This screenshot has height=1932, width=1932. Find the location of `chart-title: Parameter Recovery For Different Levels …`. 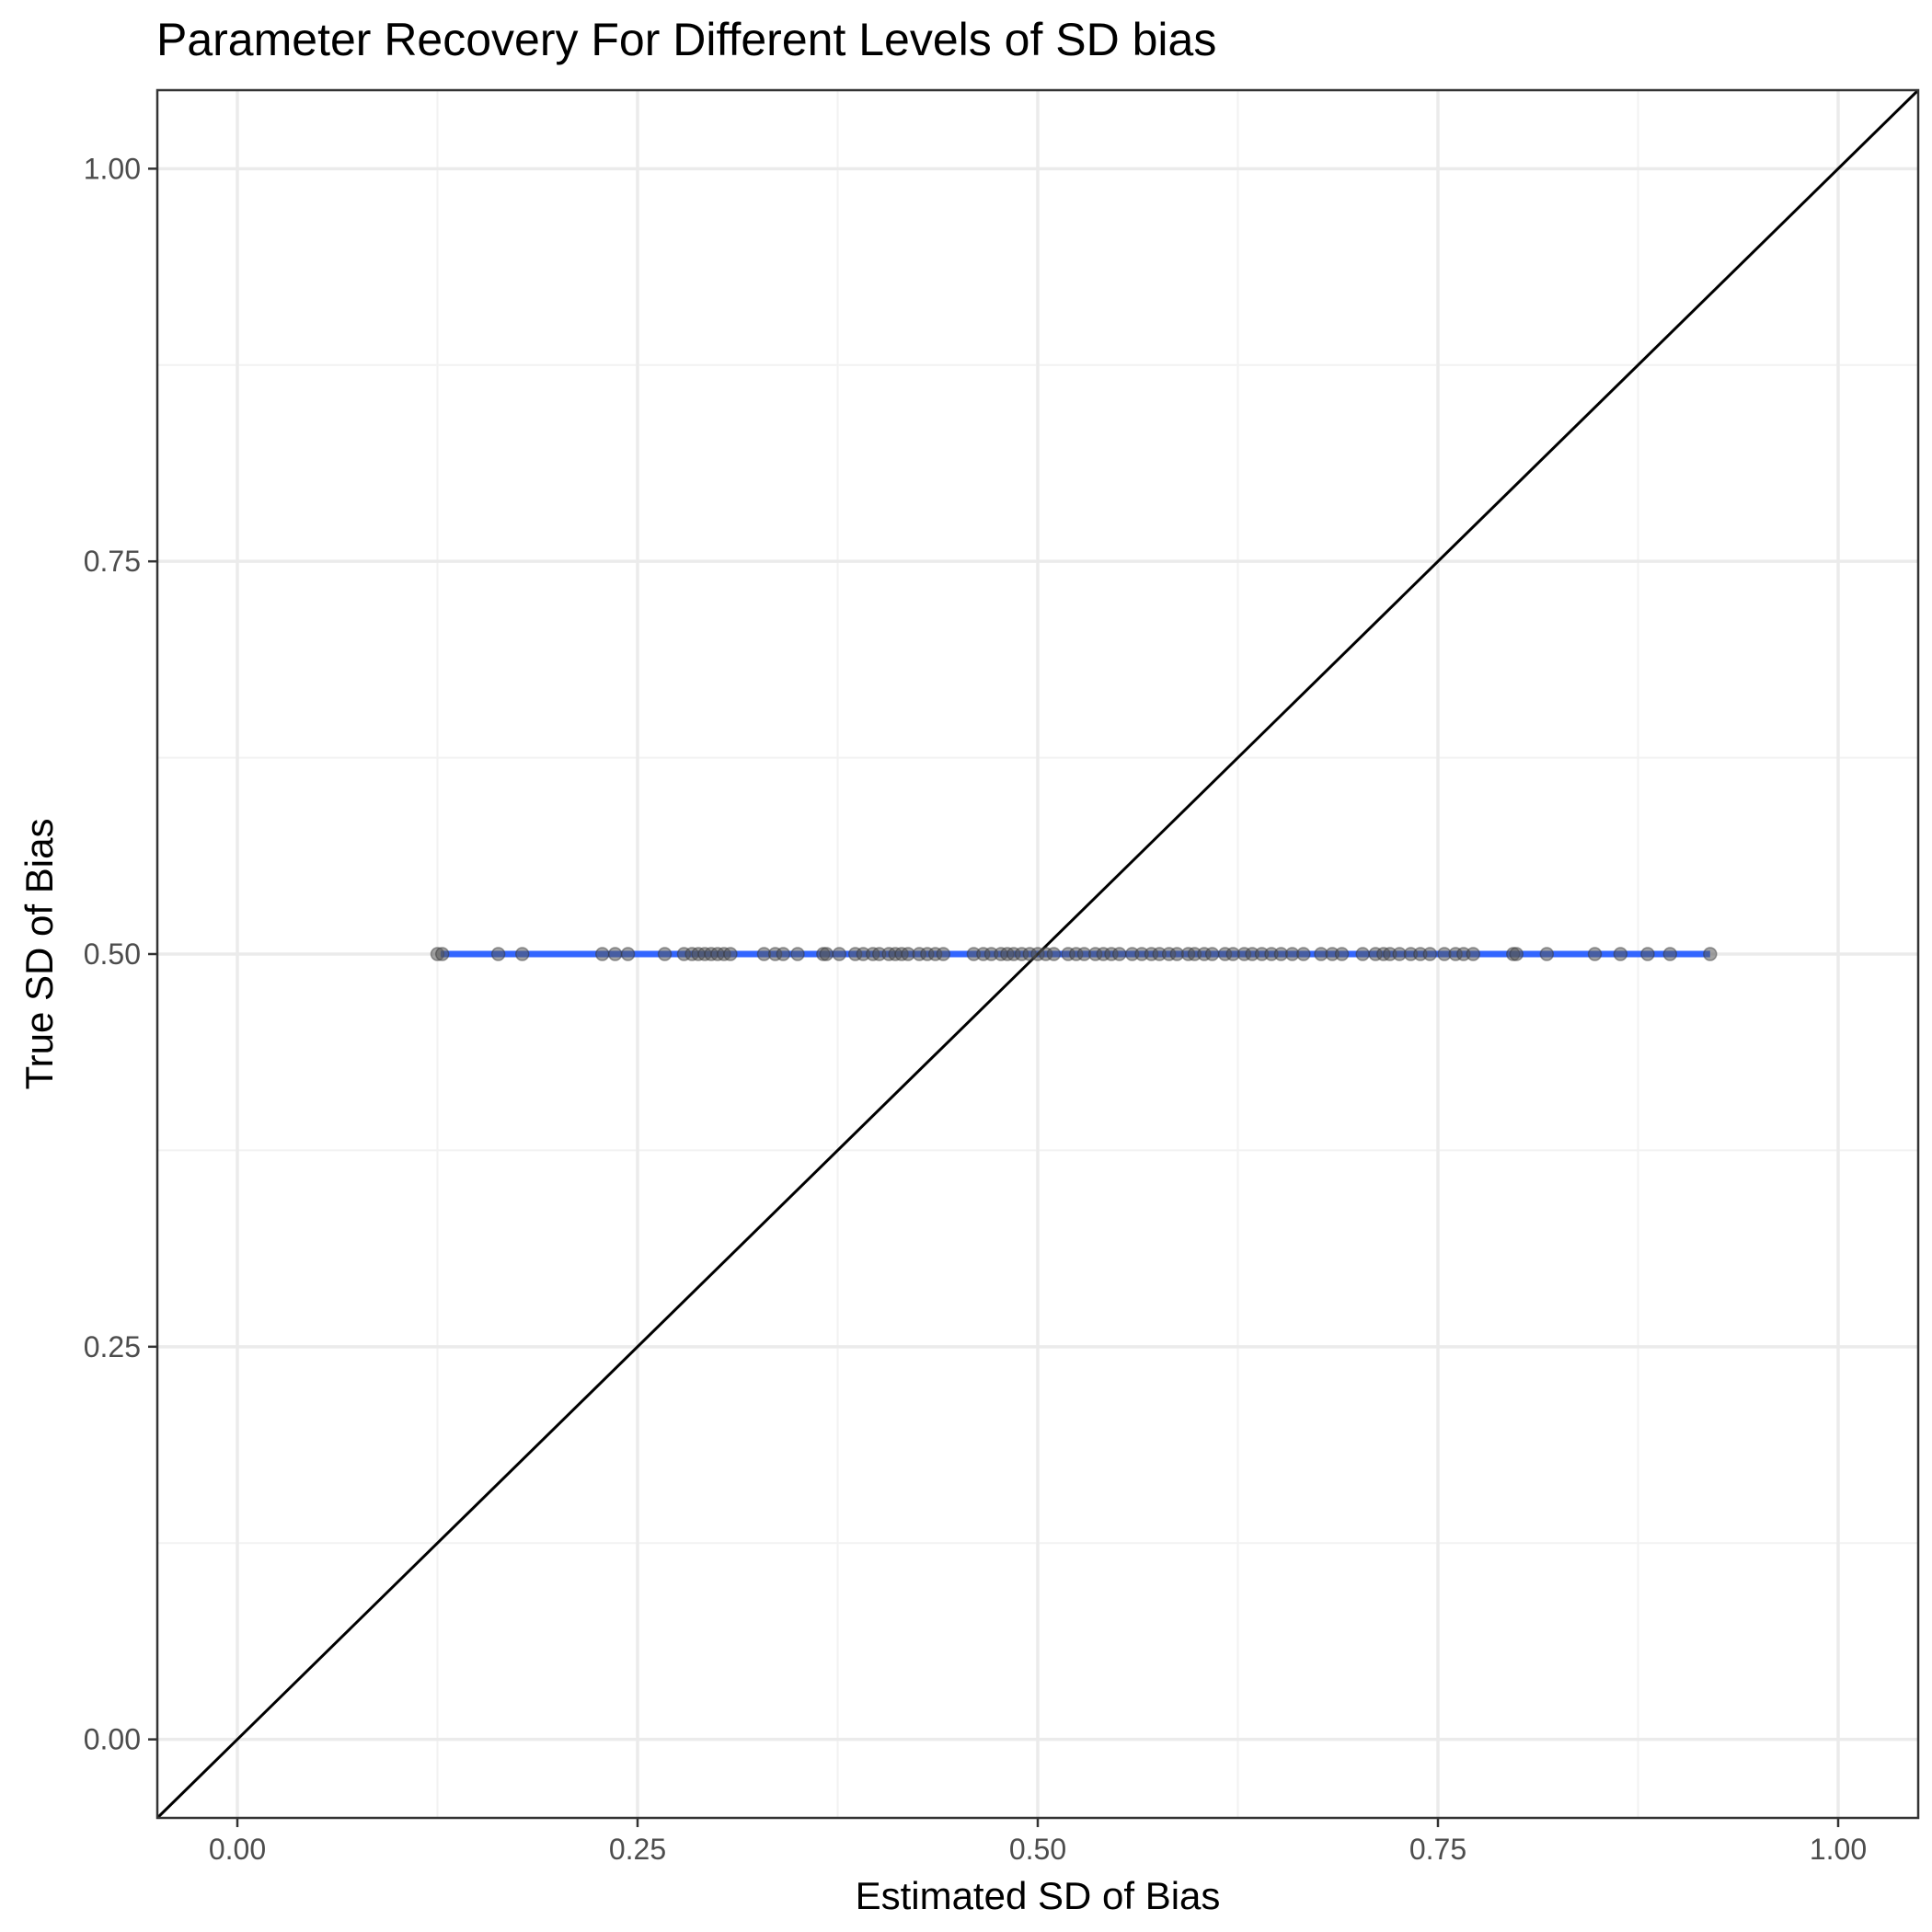

chart-title: Parameter Recovery For Different Levels … is located at coordinates (686, 39).